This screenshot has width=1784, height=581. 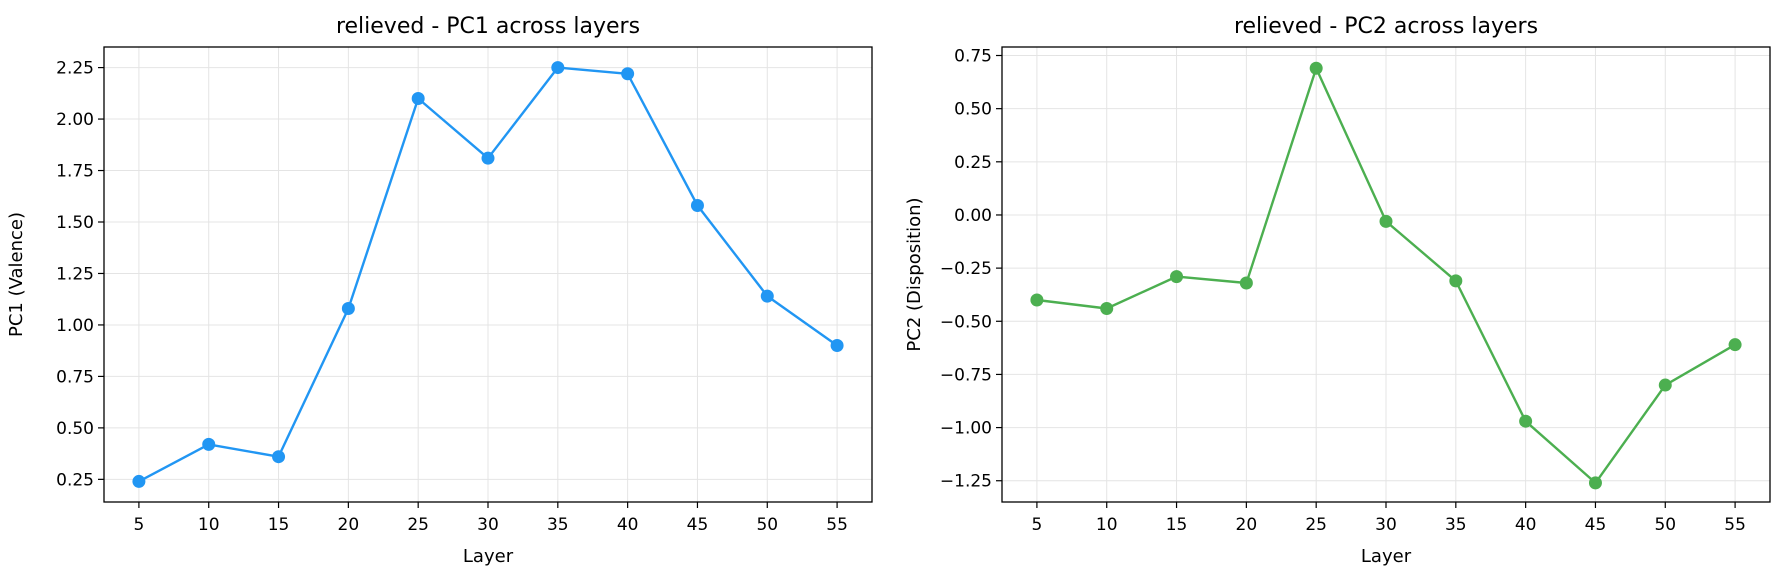 I want to click on y-tick-label: −0.75, so click(x=966, y=375).